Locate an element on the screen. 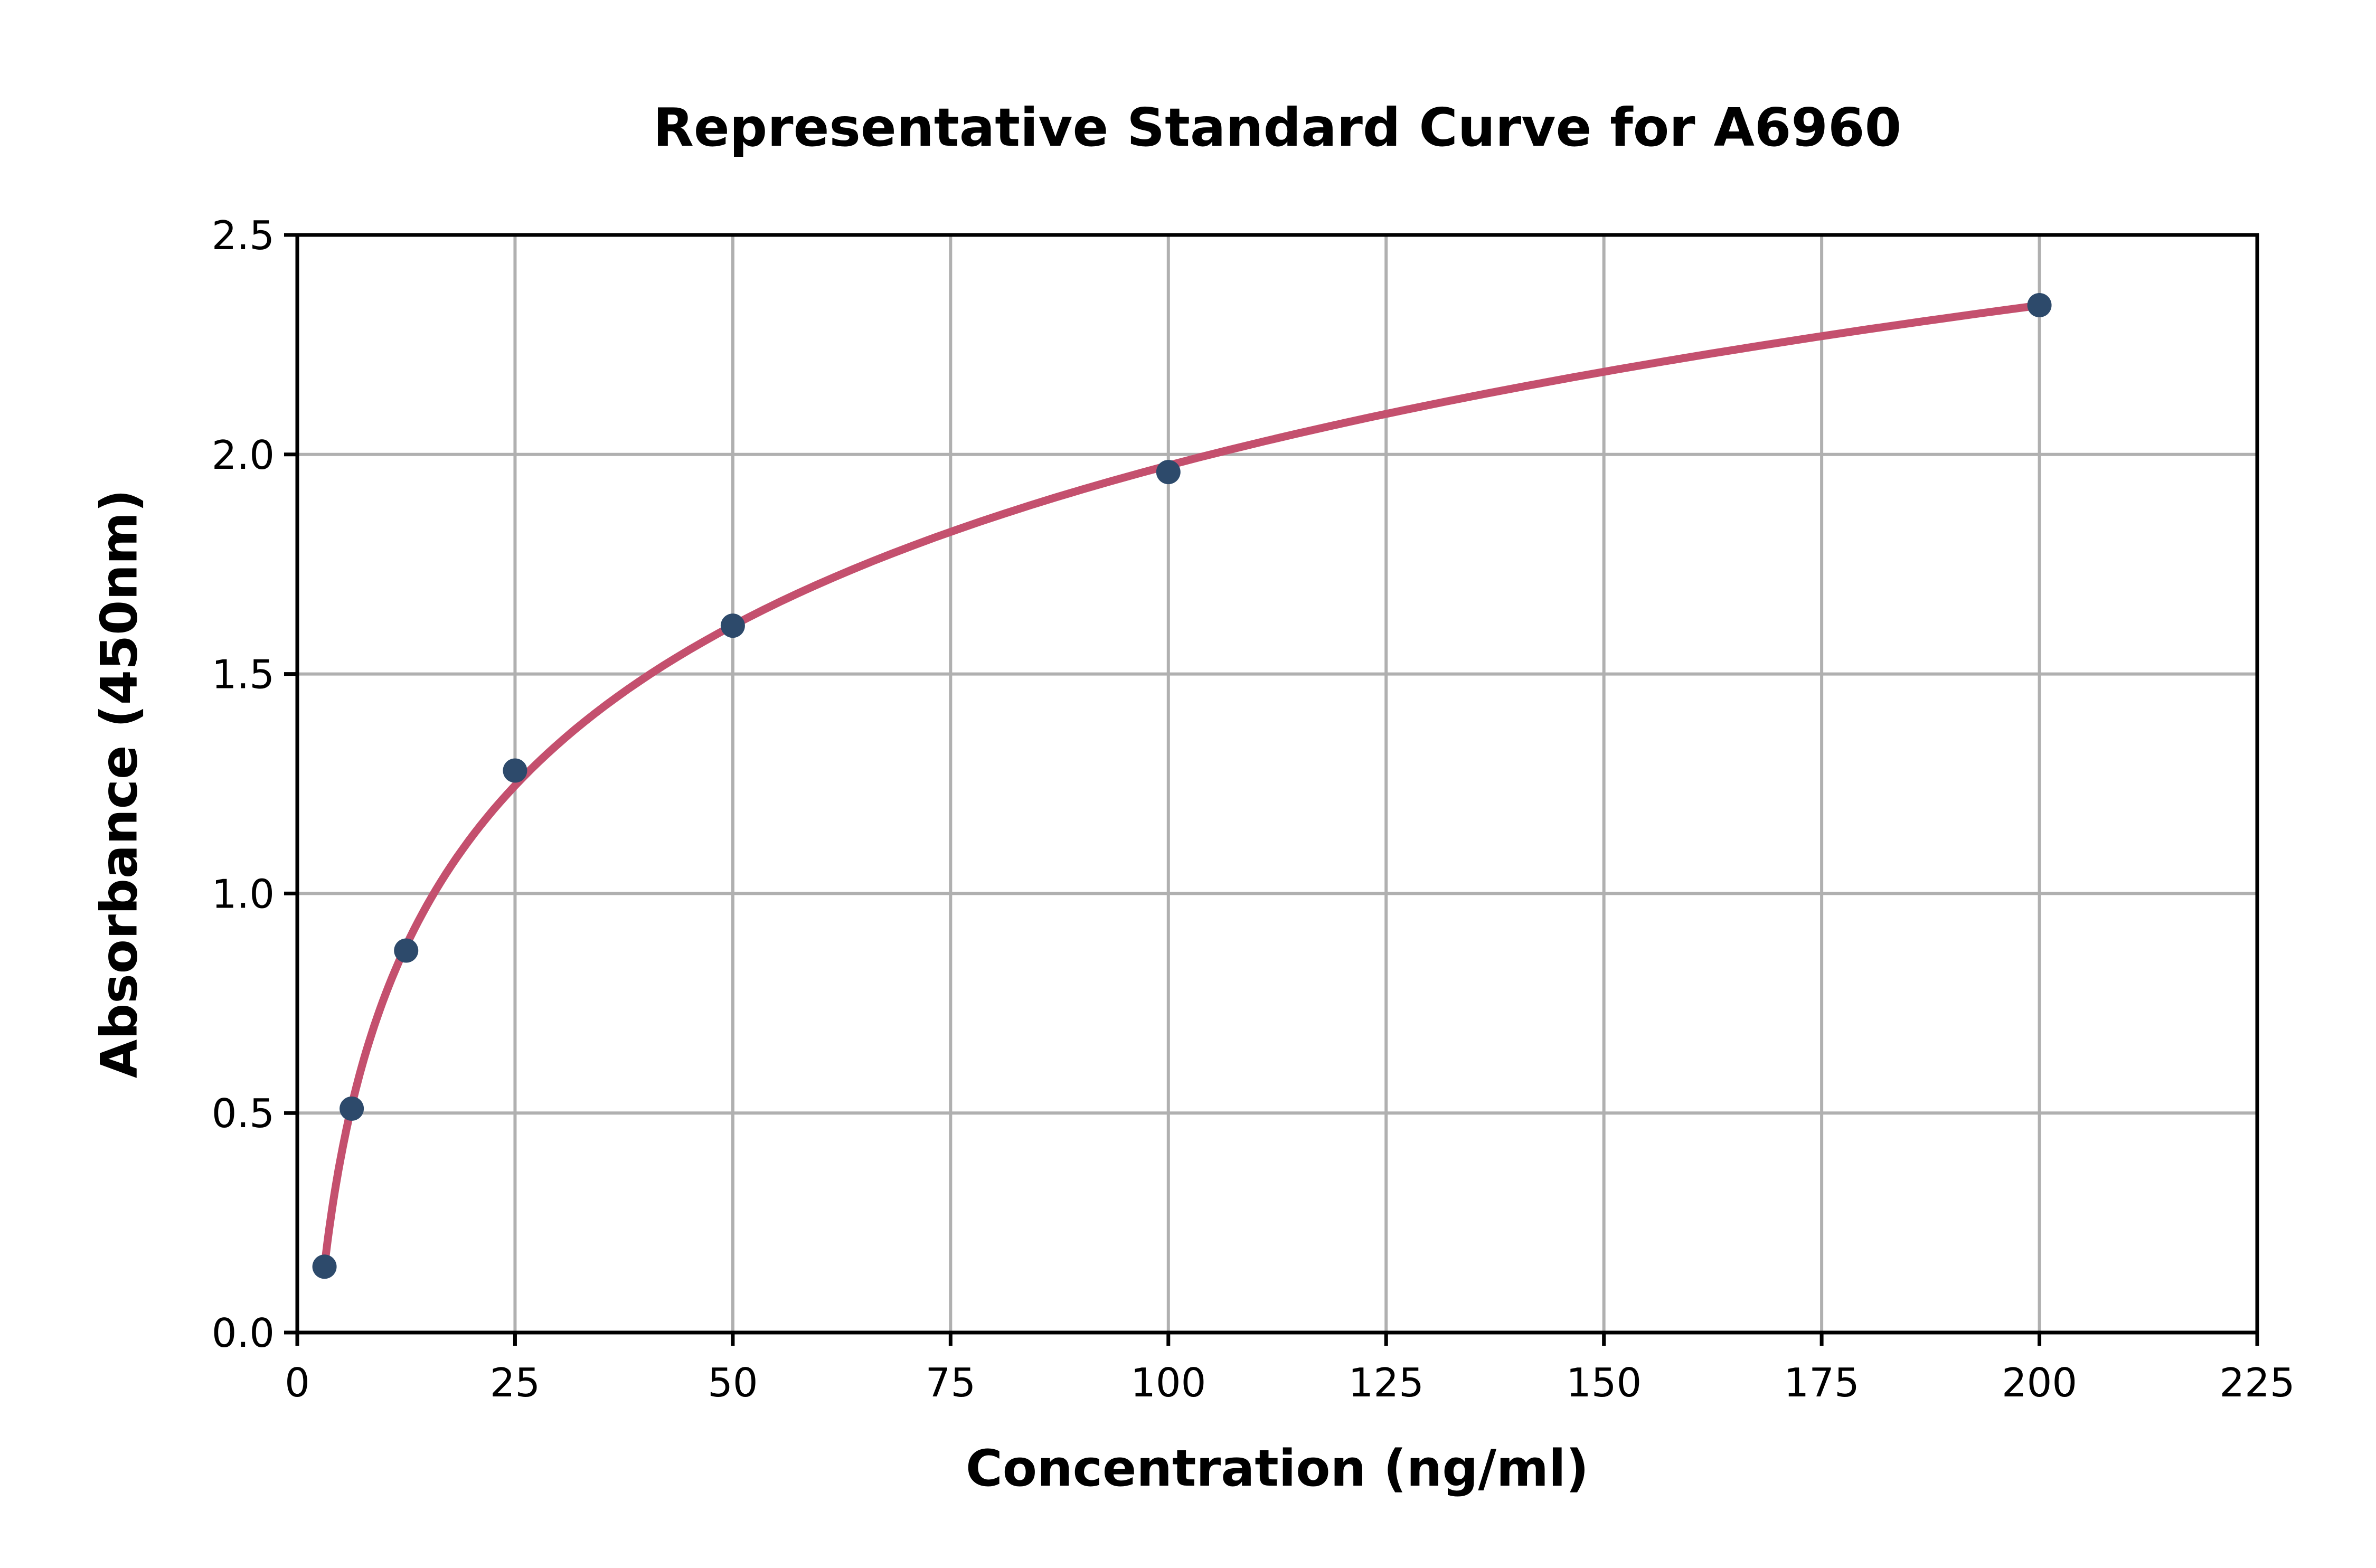 The width and height of the screenshot is (2376, 1568). y-tick-label: 1.0 is located at coordinates (244, 894).